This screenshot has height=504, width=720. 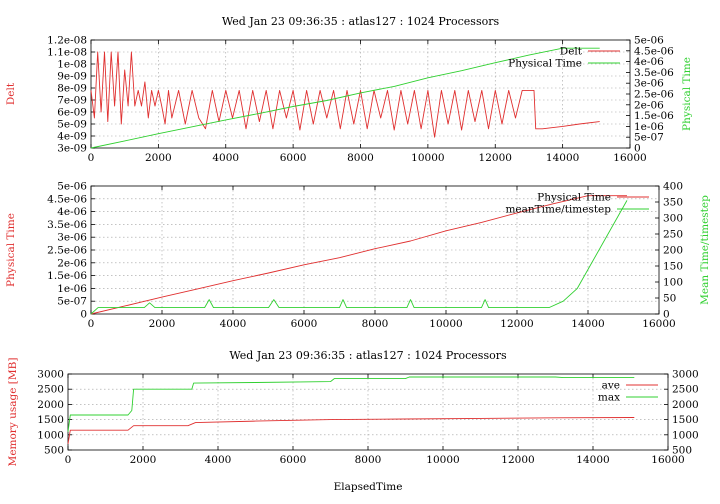 What do you see at coordinates (368, 460) in the screenshot?
I see `chart3-x-tick-label: 8000` at bounding box center [368, 460].